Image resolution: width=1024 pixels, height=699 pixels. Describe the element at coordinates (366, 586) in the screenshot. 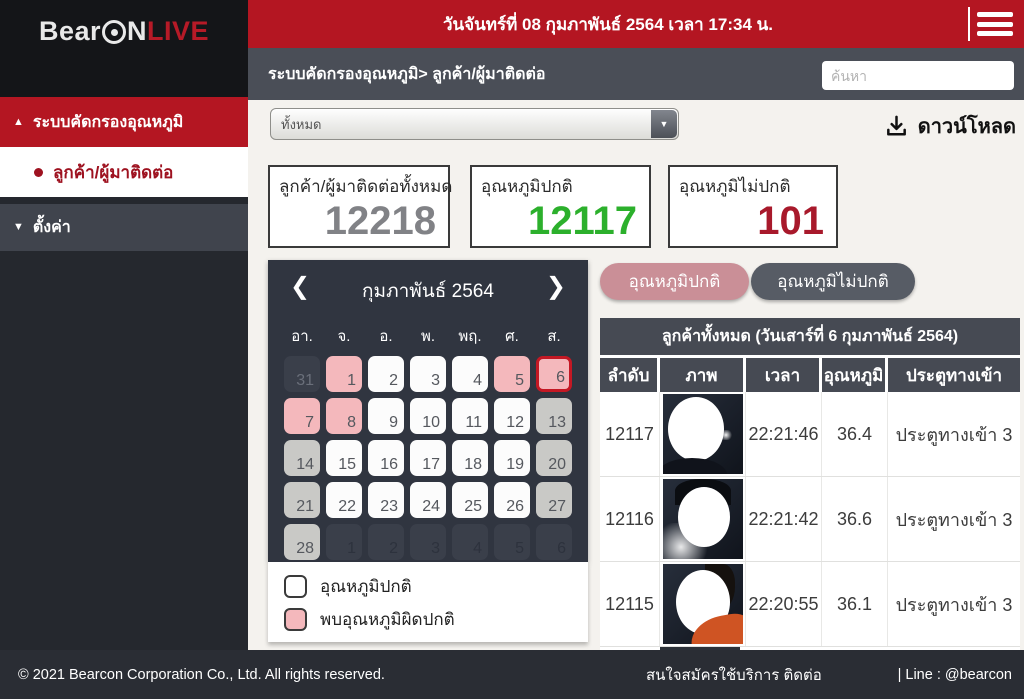

I see `legend-label: อุณหภูมิปกติ` at that location.